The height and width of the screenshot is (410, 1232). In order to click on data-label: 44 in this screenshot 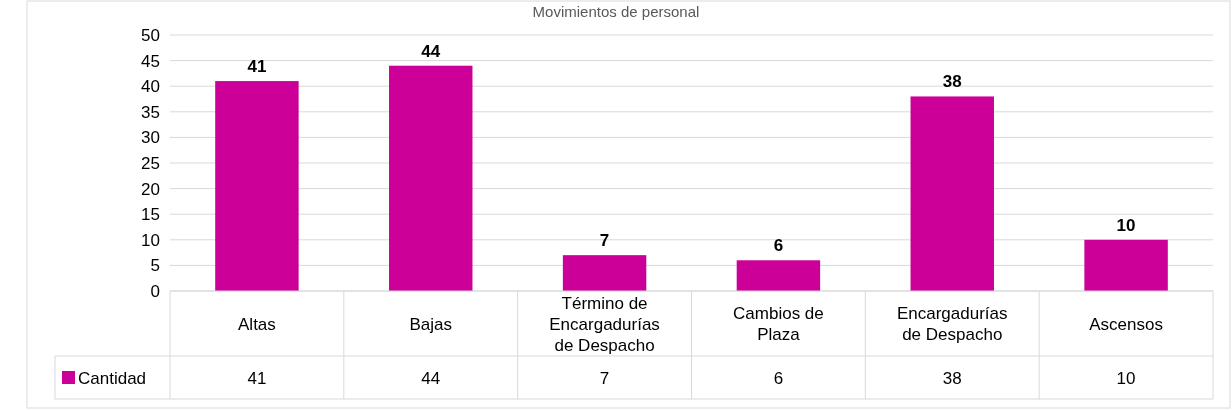, I will do `click(431, 51)`.